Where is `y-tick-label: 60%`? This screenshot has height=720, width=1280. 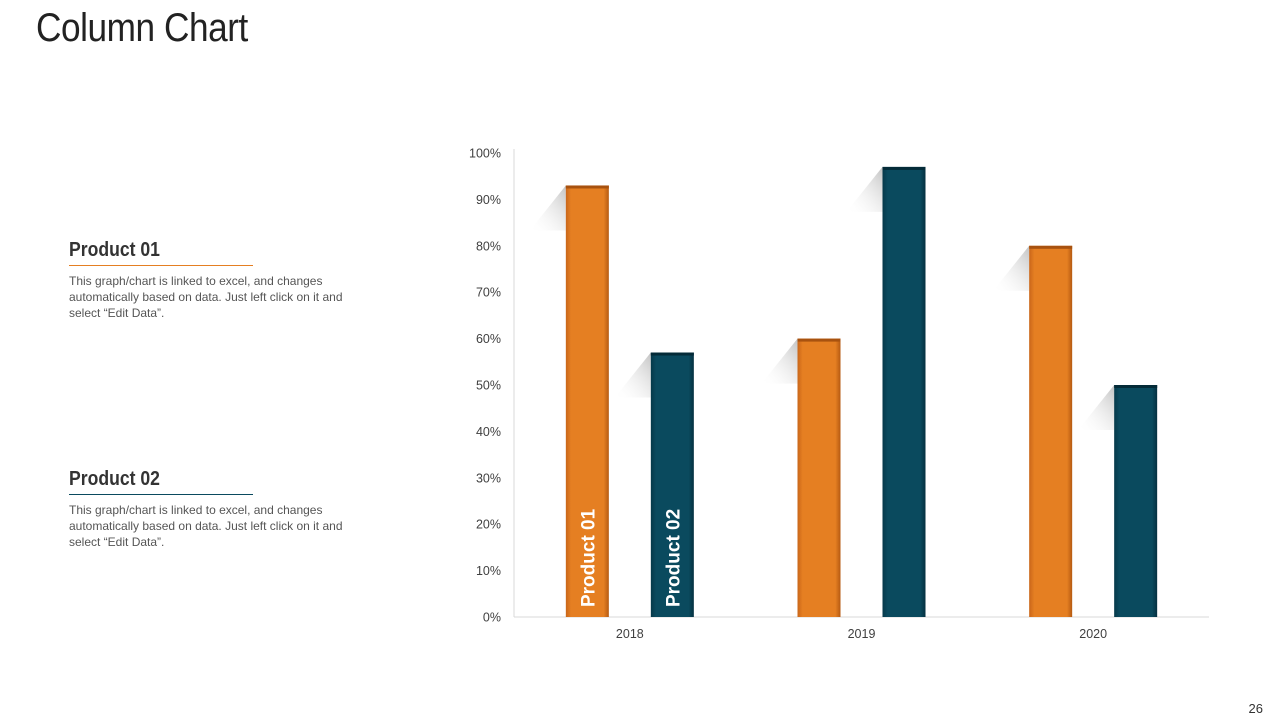
y-tick-label: 60% is located at coordinates (488, 339).